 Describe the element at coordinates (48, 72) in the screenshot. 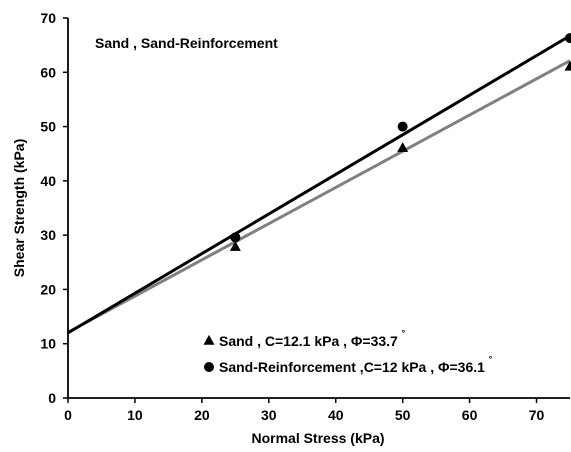

I see `y-tick-label: 60` at that location.